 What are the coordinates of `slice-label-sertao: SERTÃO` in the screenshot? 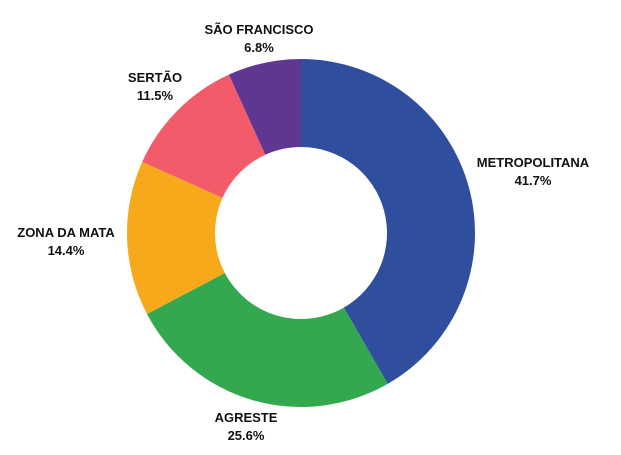 It's located at (155, 77).